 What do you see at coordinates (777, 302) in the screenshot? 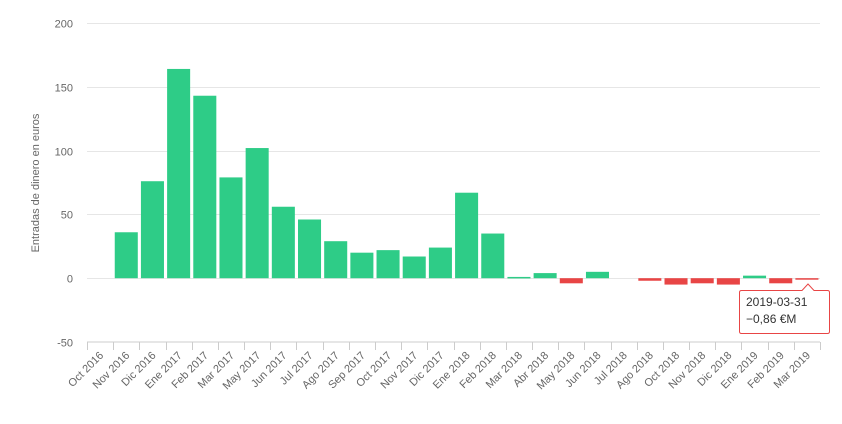
I see `tooltip-date: 2019-03-31` at bounding box center [777, 302].